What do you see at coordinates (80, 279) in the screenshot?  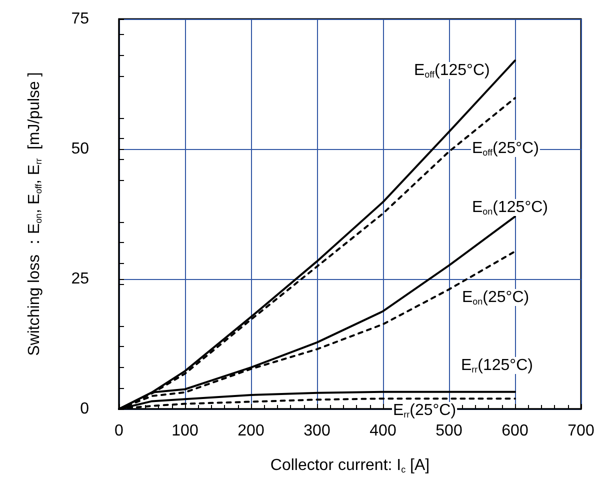 I see `y-tick-label: 25` at bounding box center [80, 279].